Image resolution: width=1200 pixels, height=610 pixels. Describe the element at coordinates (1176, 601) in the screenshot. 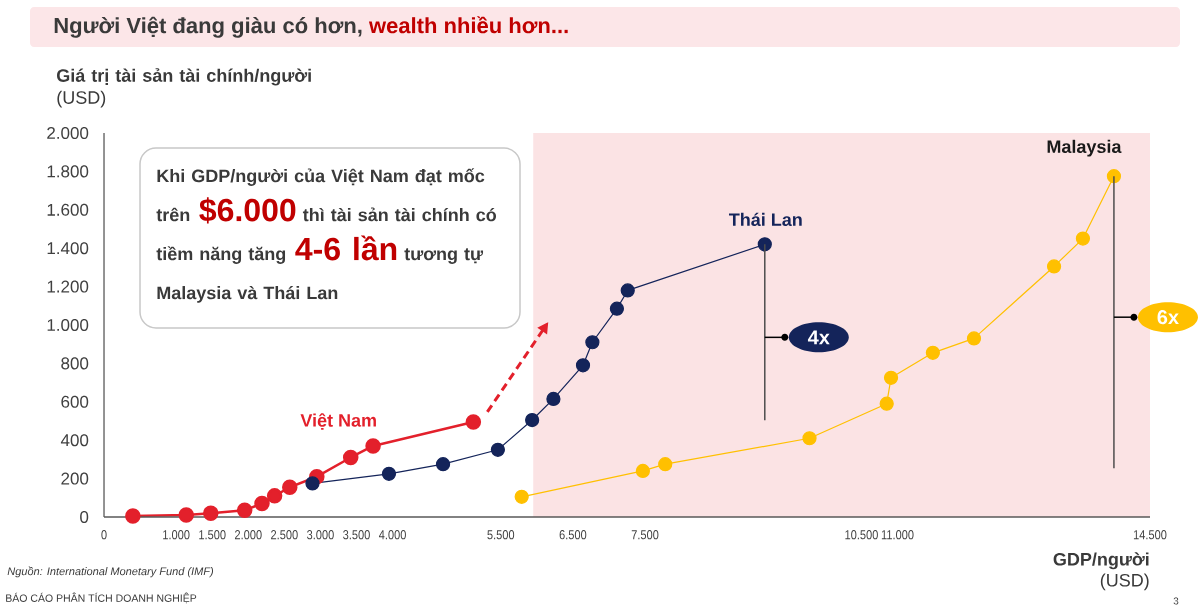

I see `text: 3` at that location.